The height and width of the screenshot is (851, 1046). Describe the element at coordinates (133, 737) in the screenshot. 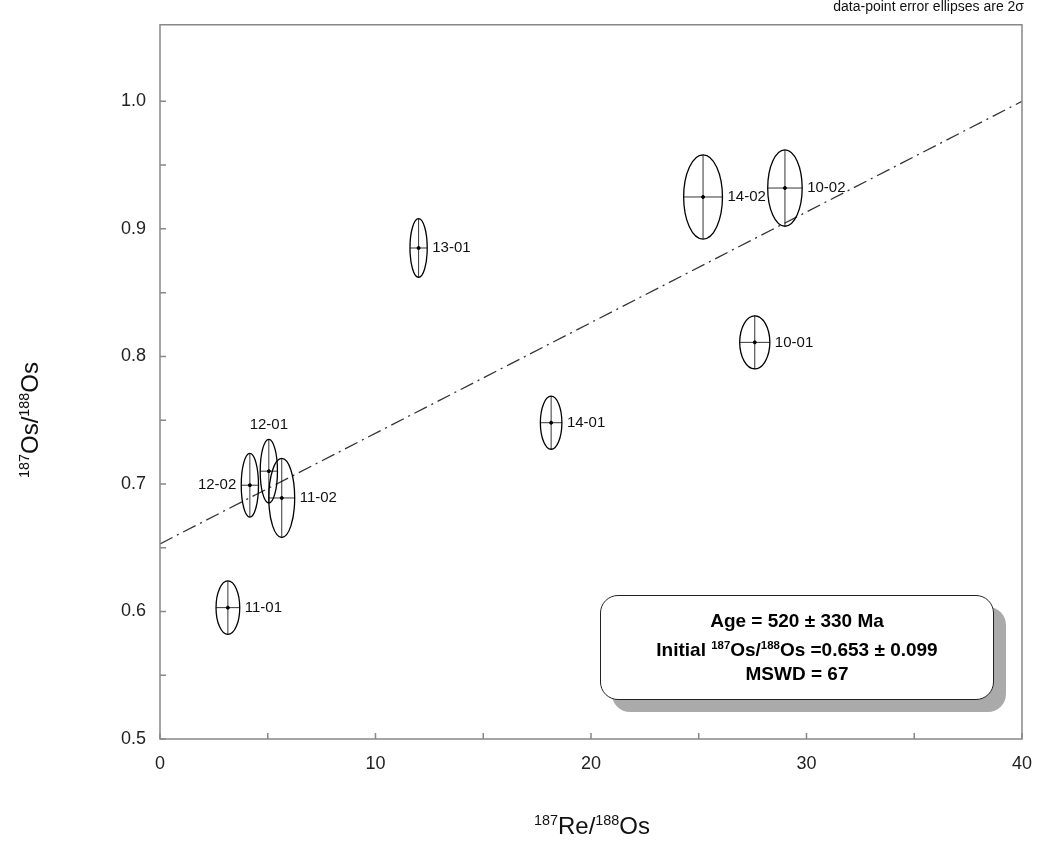

I see `y-tick-label: 0.5` at that location.